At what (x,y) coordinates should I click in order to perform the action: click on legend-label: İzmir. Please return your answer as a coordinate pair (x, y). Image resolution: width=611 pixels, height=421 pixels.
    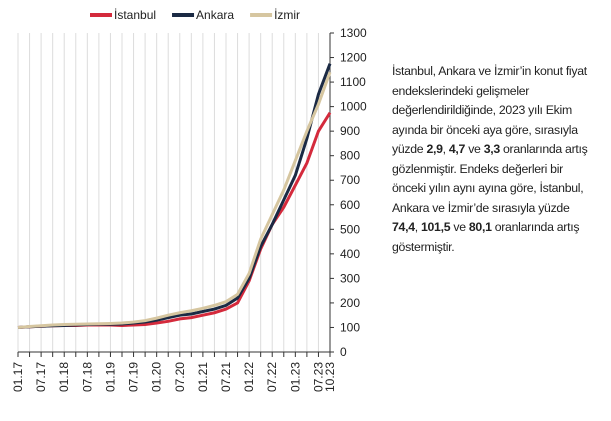
    Looking at the image, I should click on (287, 15).